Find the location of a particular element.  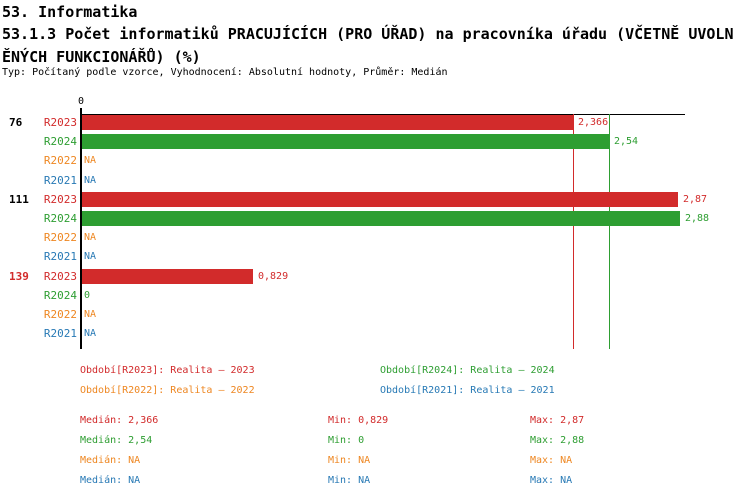

series-label-r2022-group-76: R2022 is located at coordinates (60, 160).